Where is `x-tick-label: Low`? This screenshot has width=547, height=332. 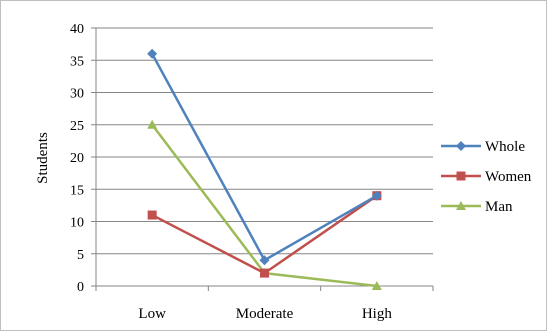 x-tick-label: Low is located at coordinates (152, 314).